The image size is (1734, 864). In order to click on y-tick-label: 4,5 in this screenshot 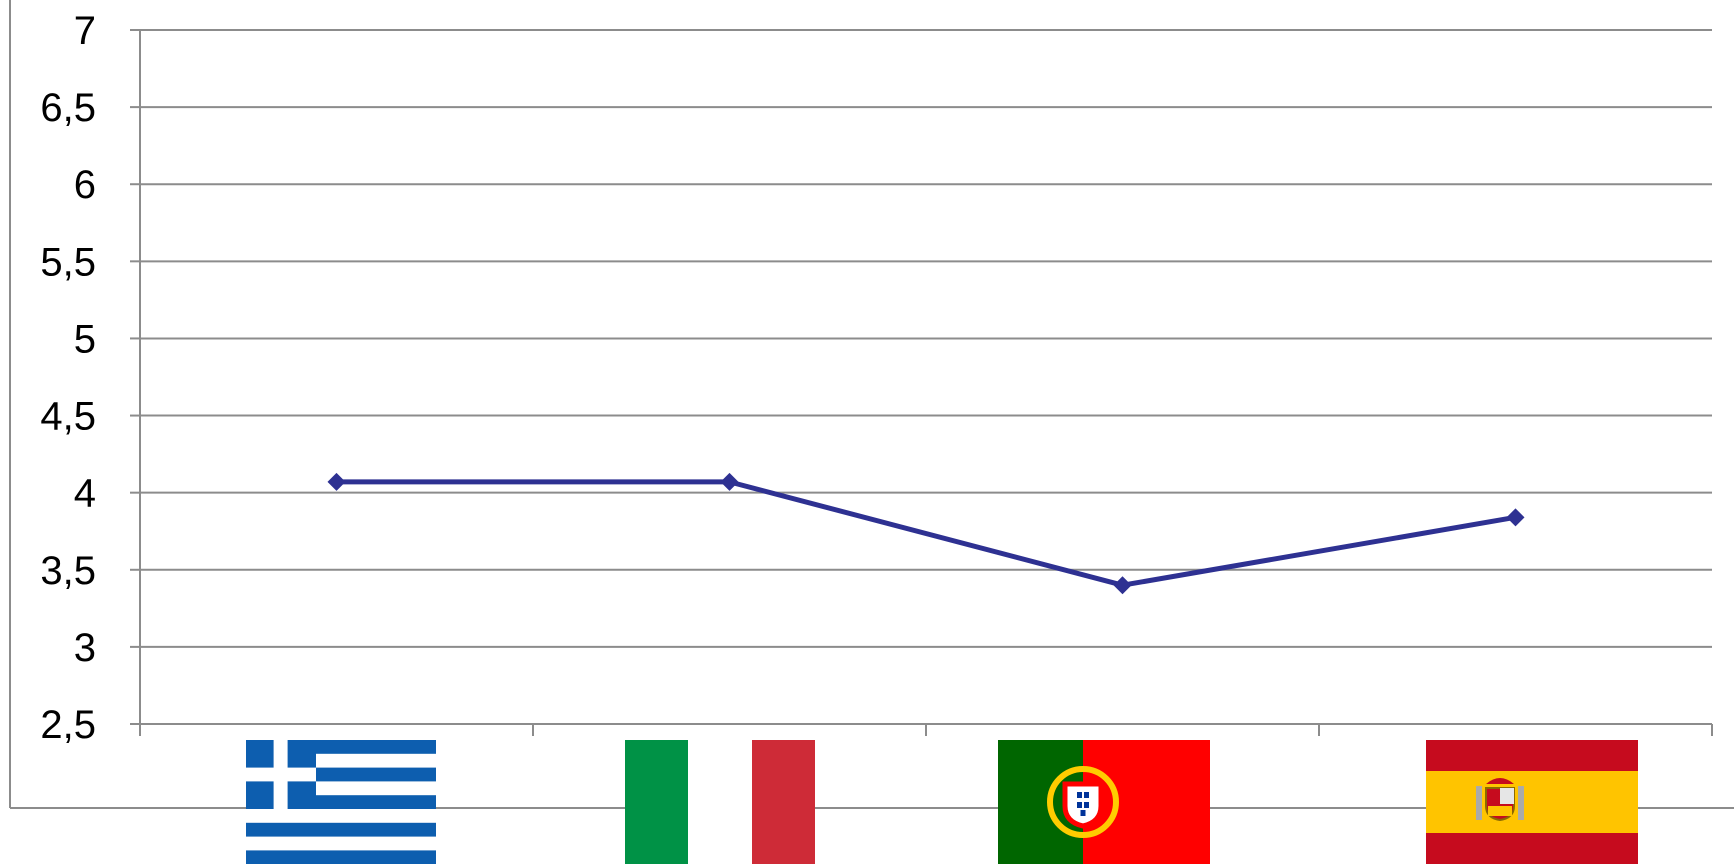, I will do `click(68, 417)`.